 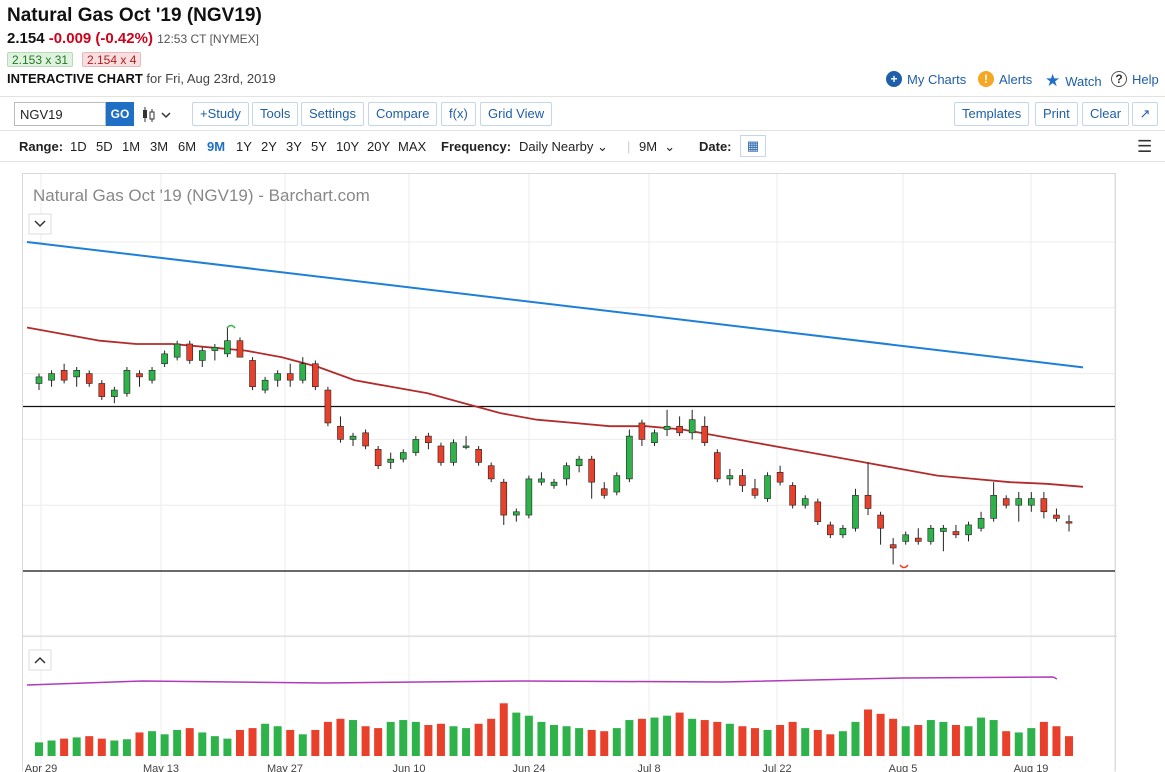 I want to click on range-3m: 3M, so click(x=159, y=146).